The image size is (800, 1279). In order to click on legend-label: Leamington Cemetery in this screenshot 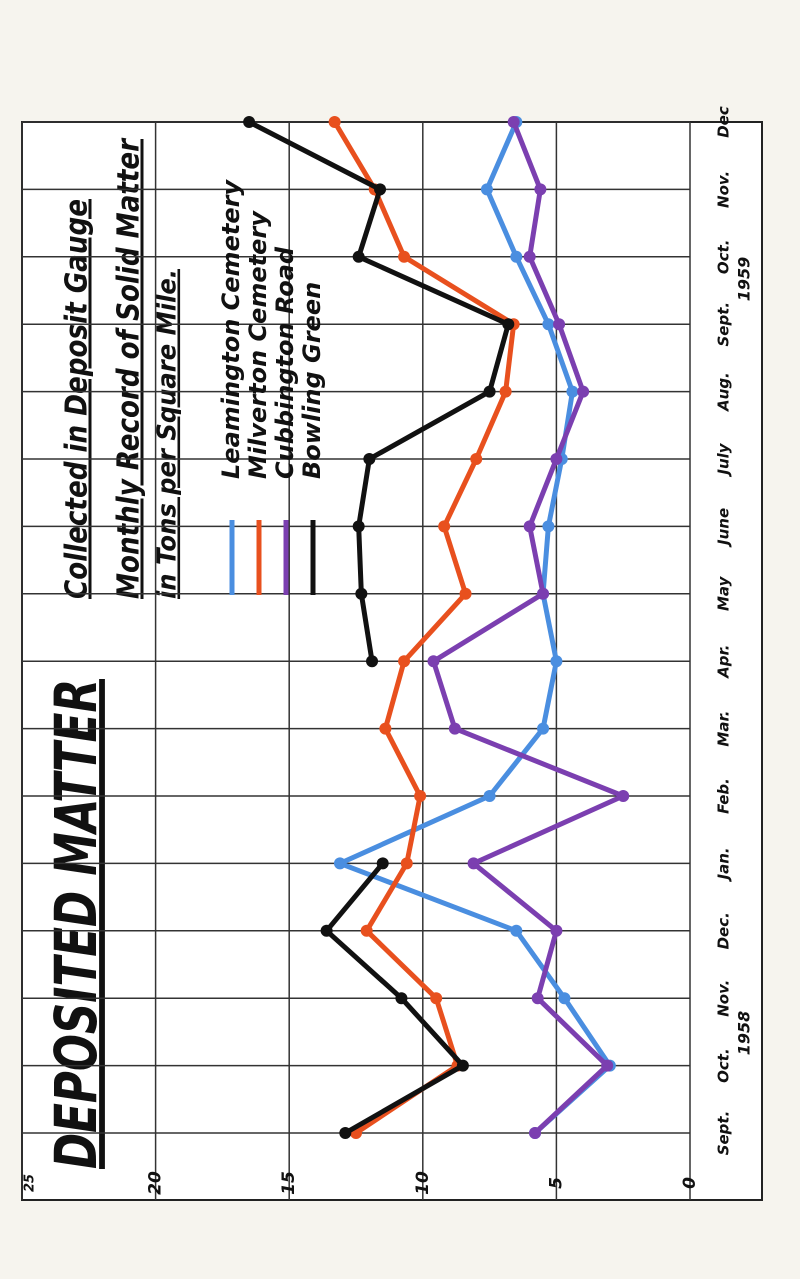, I will do `click(231, 329)`.